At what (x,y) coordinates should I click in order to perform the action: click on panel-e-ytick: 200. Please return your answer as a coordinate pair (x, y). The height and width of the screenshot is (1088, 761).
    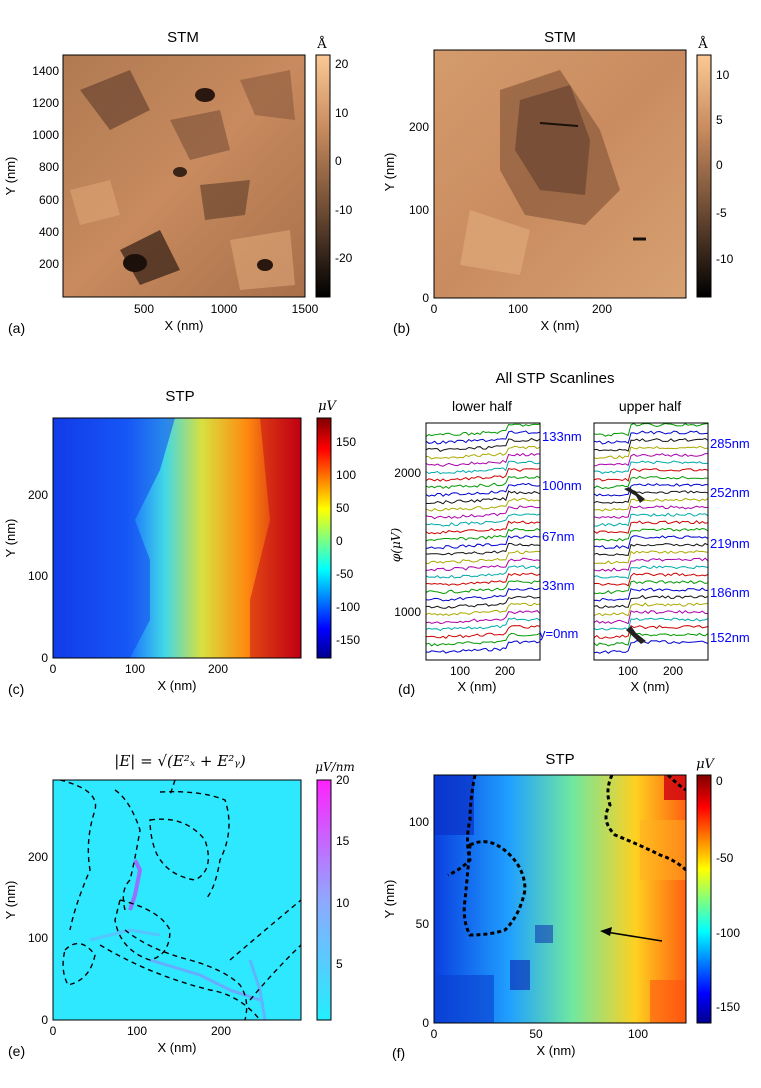
    Looking at the image, I should click on (38, 857).